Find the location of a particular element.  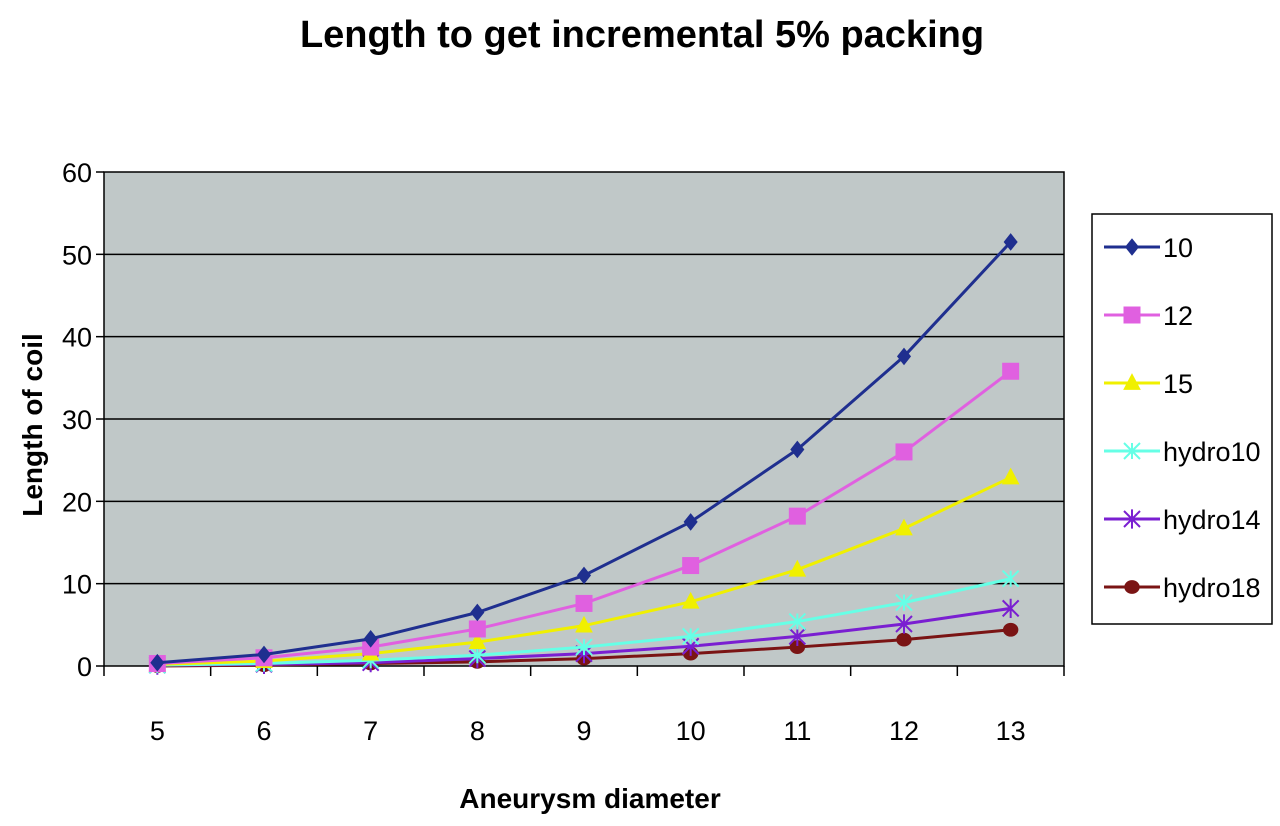

legend-label: hydro14 is located at coordinates (1212, 520).